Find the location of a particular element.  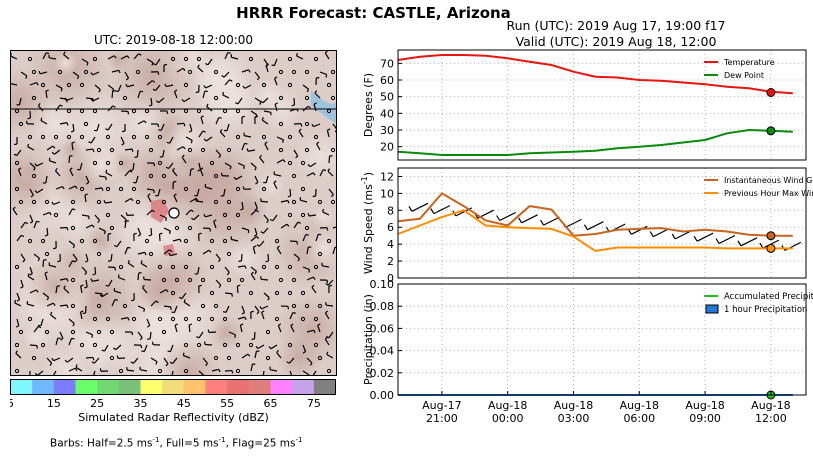

legend-label: 1 hour Precipitation is located at coordinates (765, 310).